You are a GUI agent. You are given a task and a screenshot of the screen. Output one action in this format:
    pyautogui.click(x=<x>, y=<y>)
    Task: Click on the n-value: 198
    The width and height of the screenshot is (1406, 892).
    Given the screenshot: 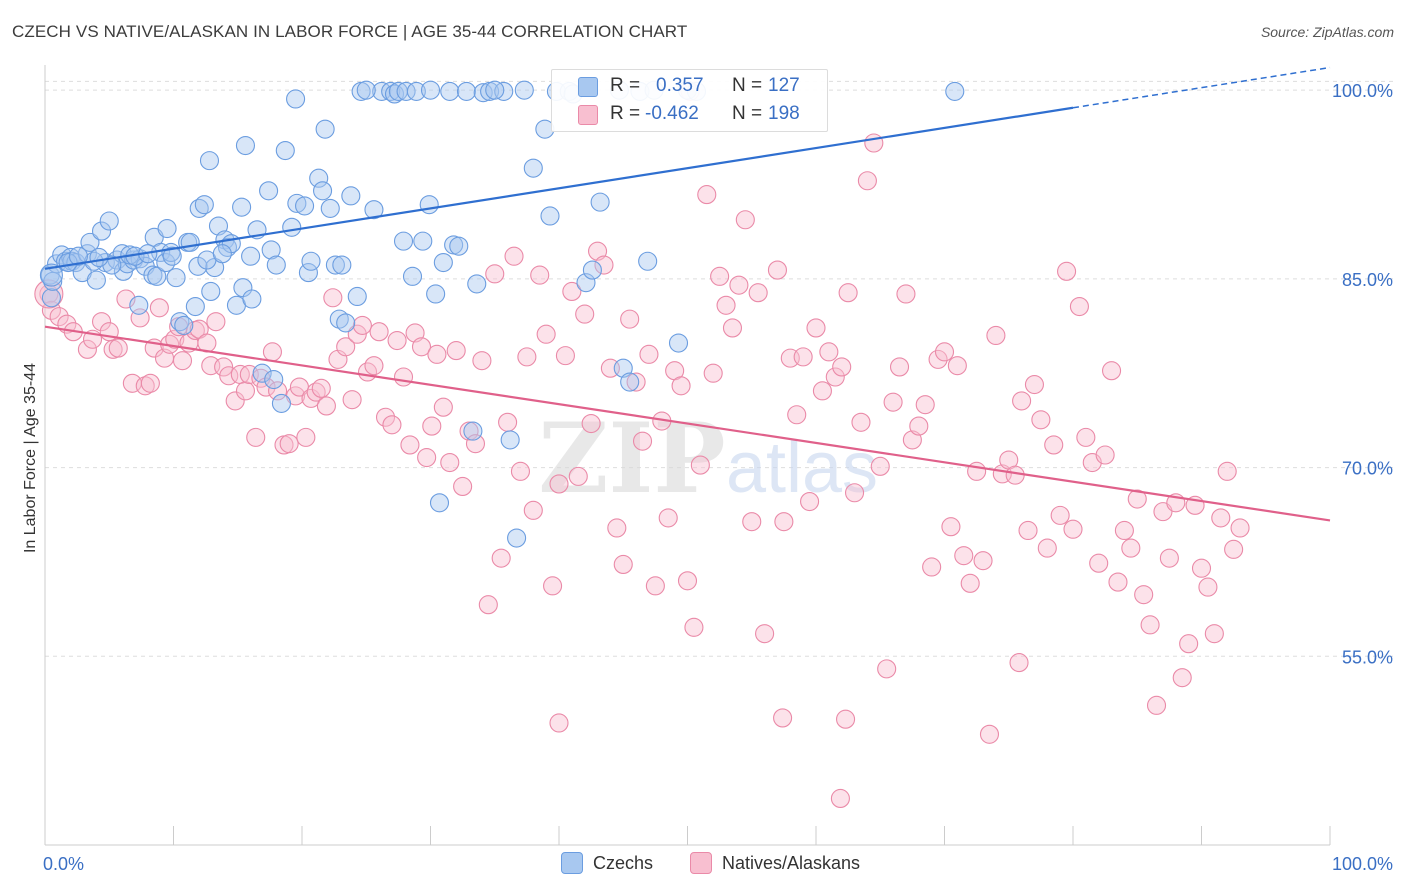 What is the action you would take?
    pyautogui.click(x=784, y=113)
    